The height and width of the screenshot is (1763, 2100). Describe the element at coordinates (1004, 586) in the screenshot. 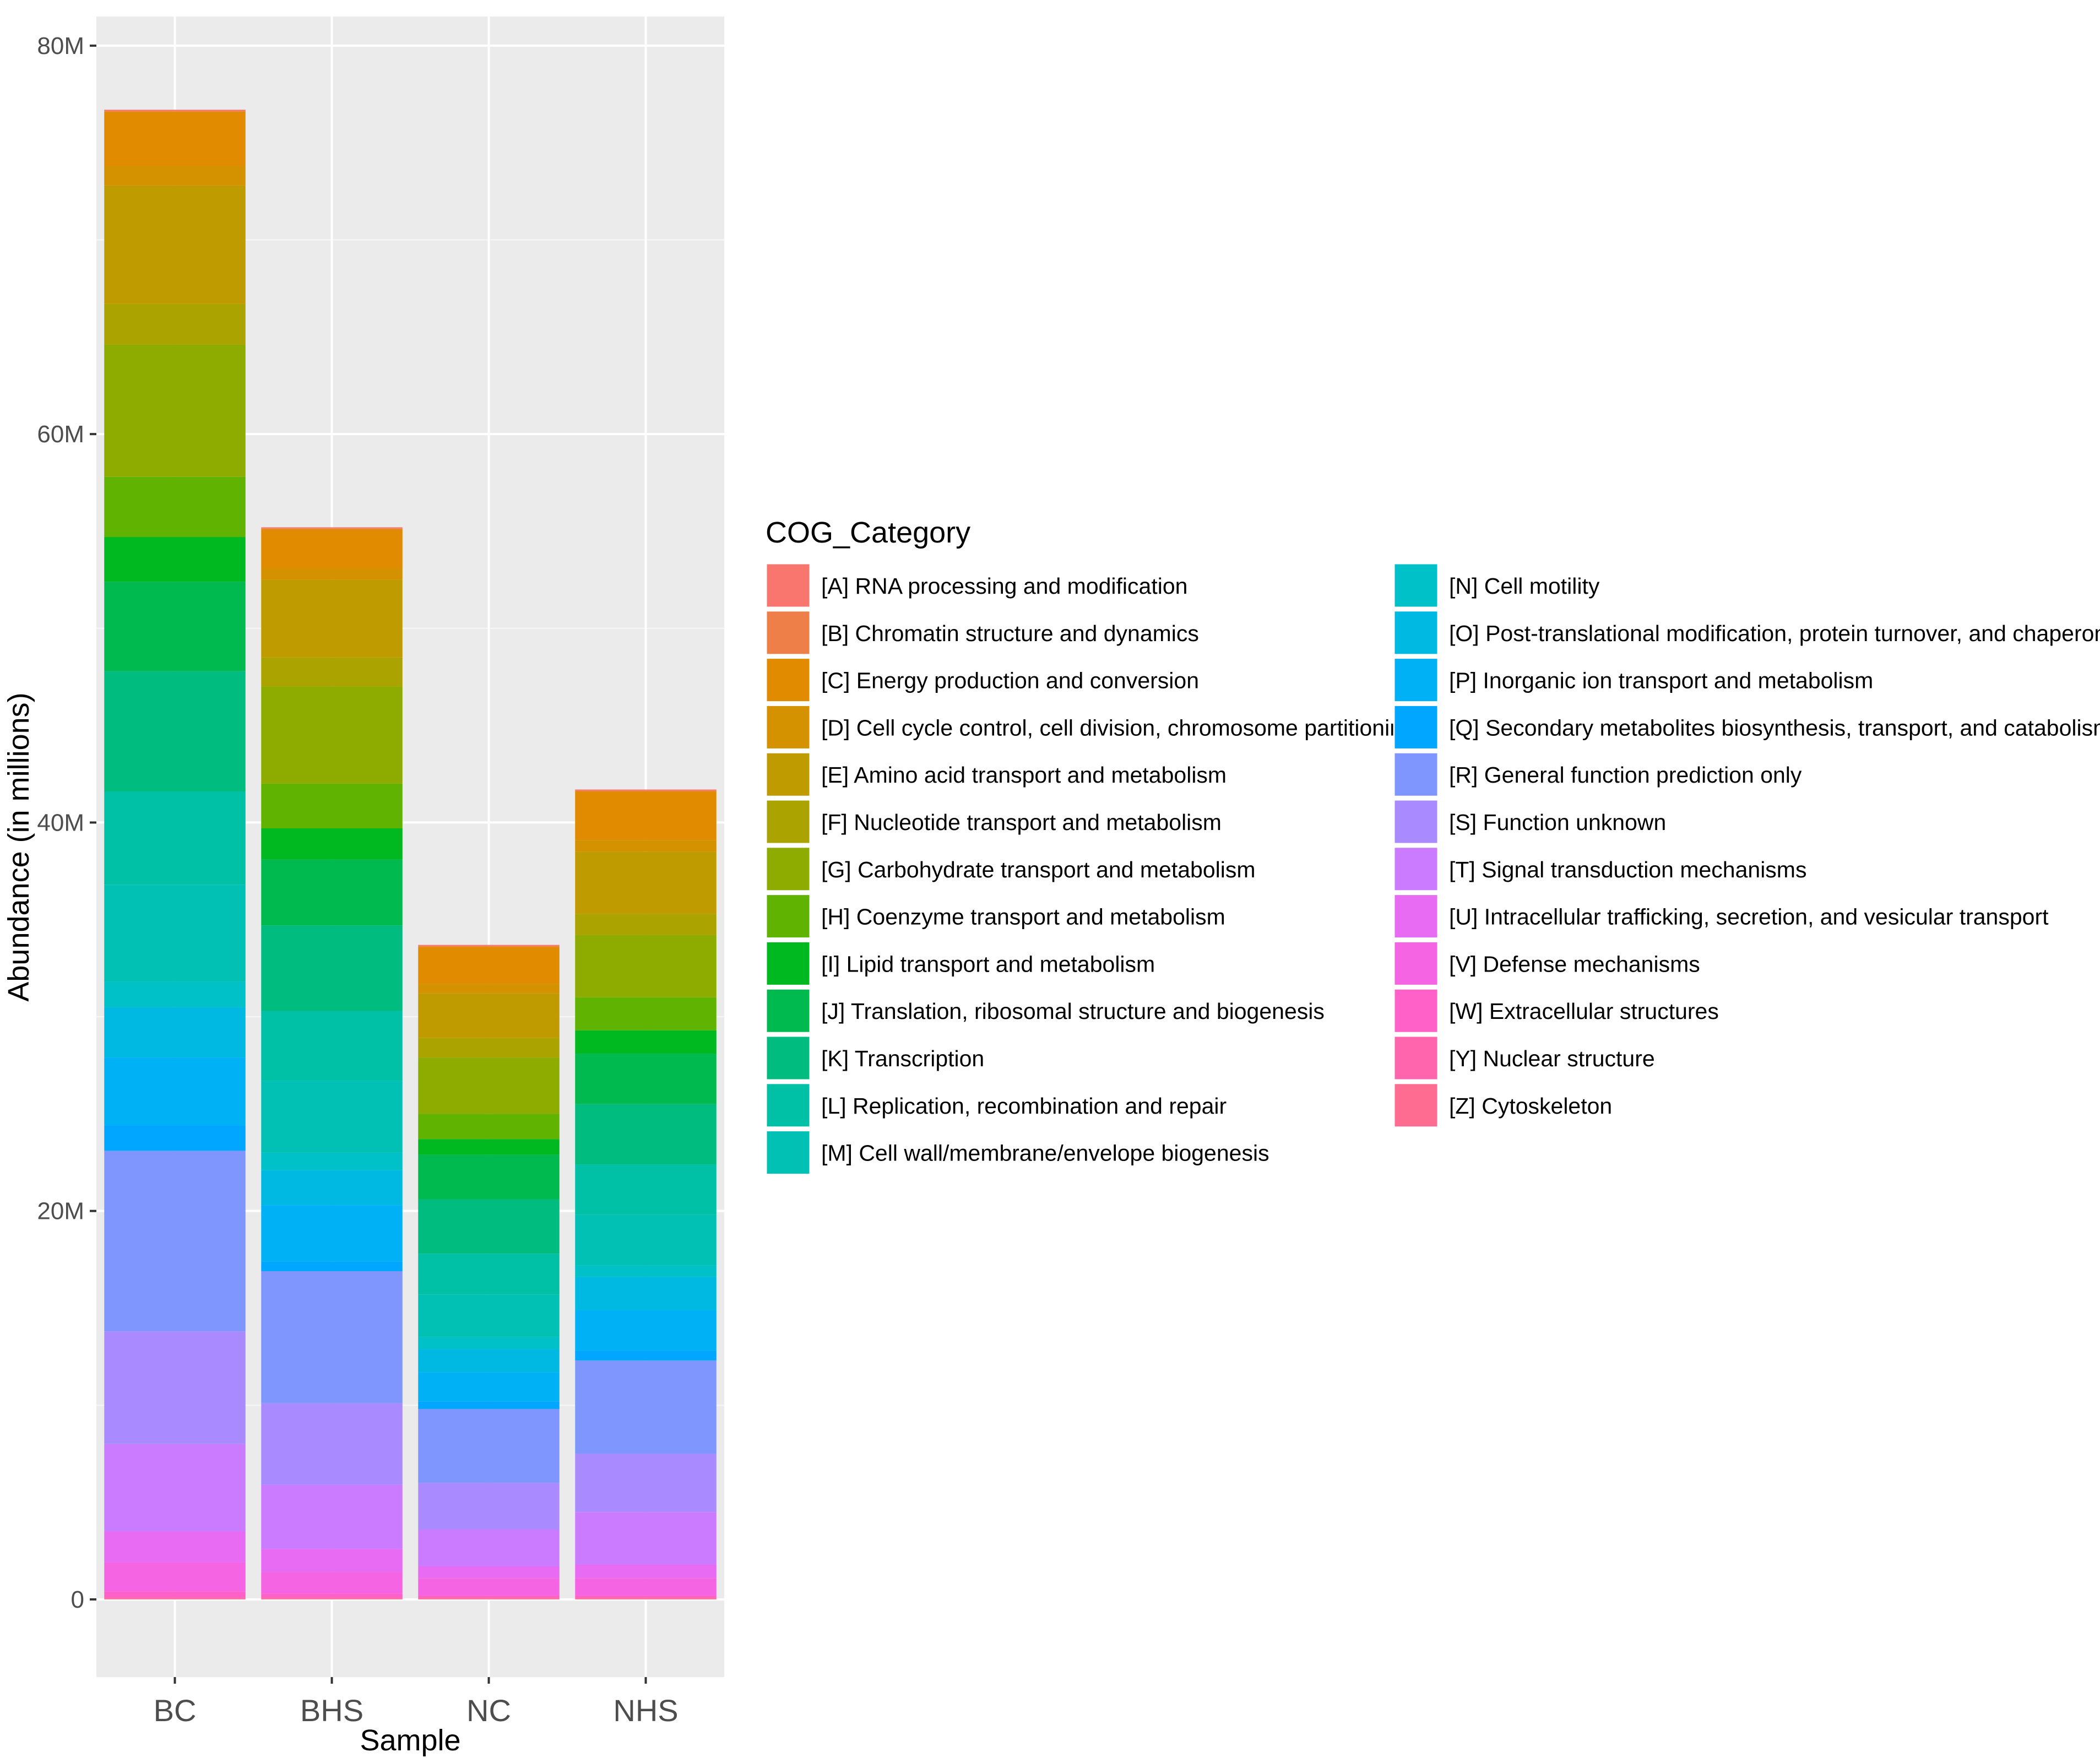

I see `legend-label: [A] RNA processing and modification` at that location.